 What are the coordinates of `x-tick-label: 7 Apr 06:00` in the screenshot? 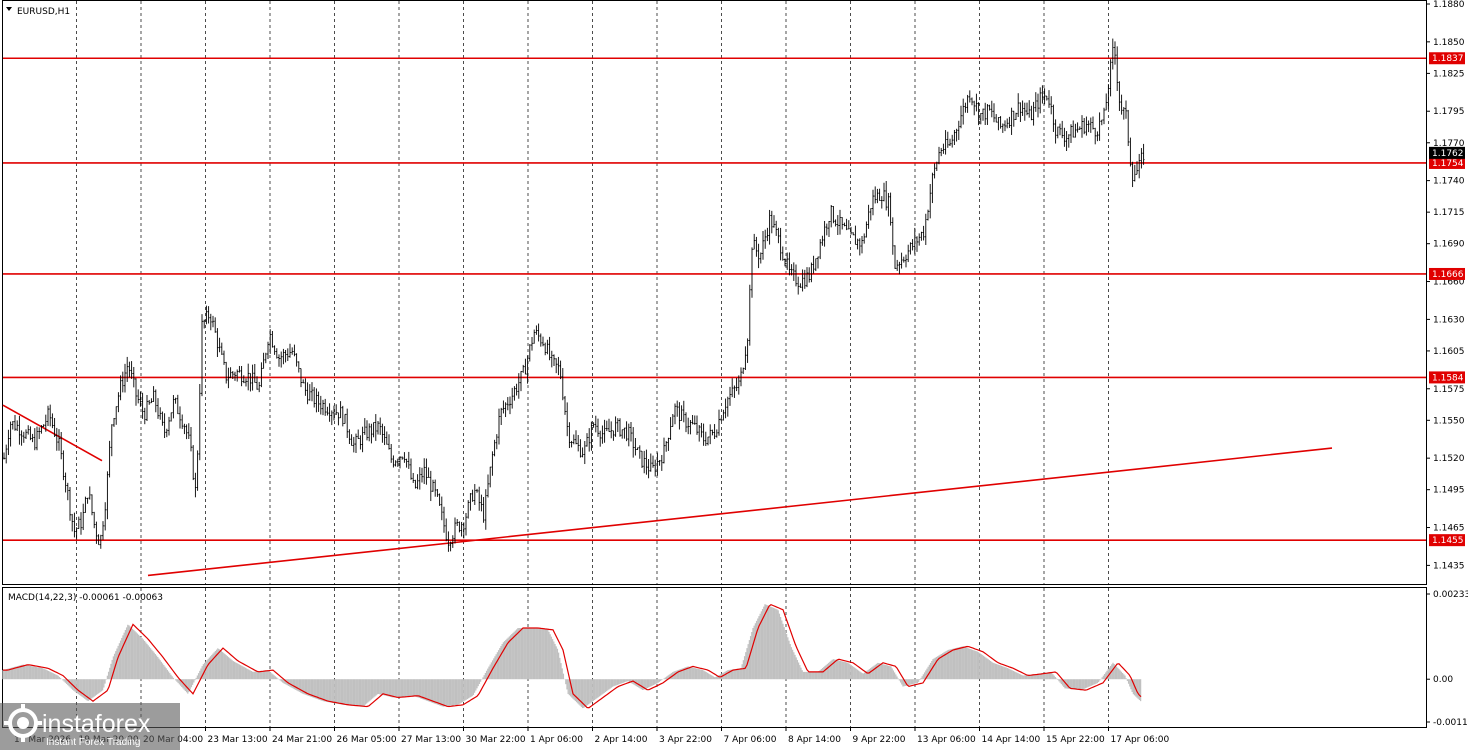 It's located at (750, 740).